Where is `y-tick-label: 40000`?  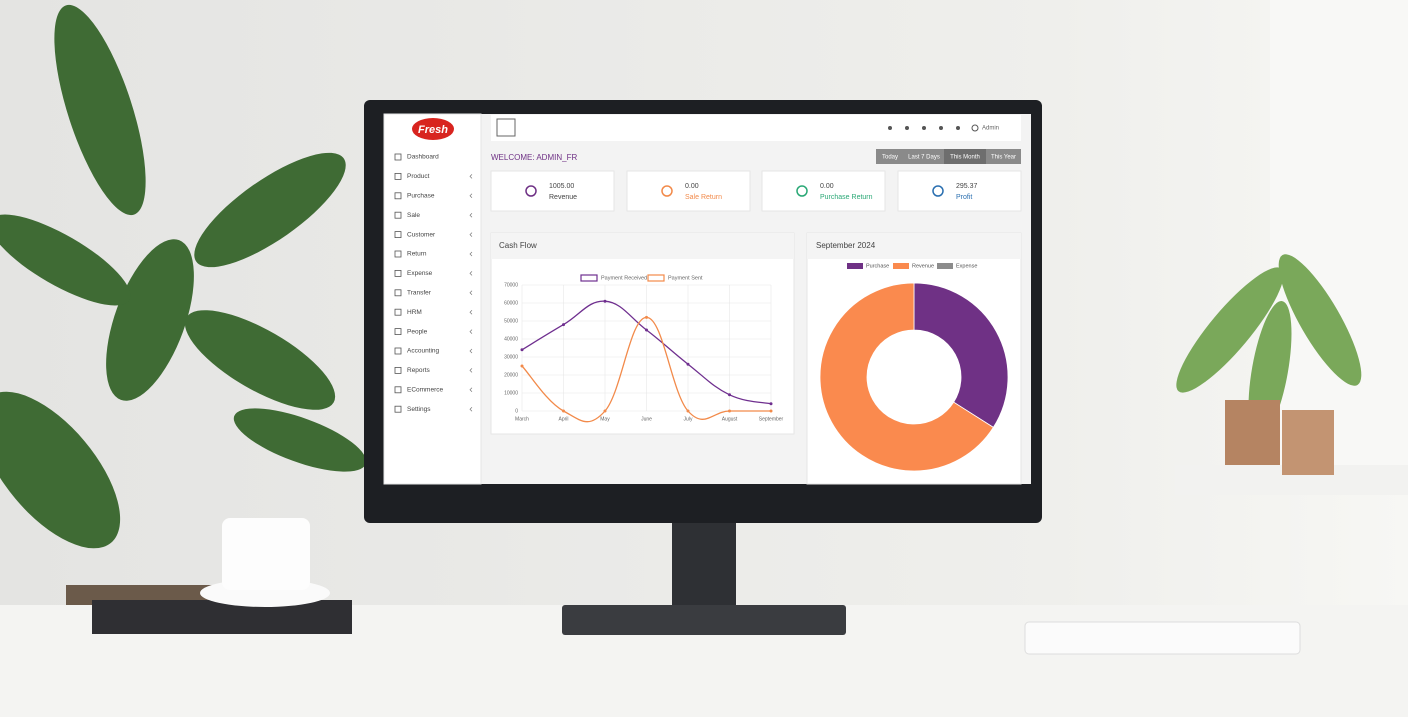
y-tick-label: 40000 is located at coordinates (511, 339).